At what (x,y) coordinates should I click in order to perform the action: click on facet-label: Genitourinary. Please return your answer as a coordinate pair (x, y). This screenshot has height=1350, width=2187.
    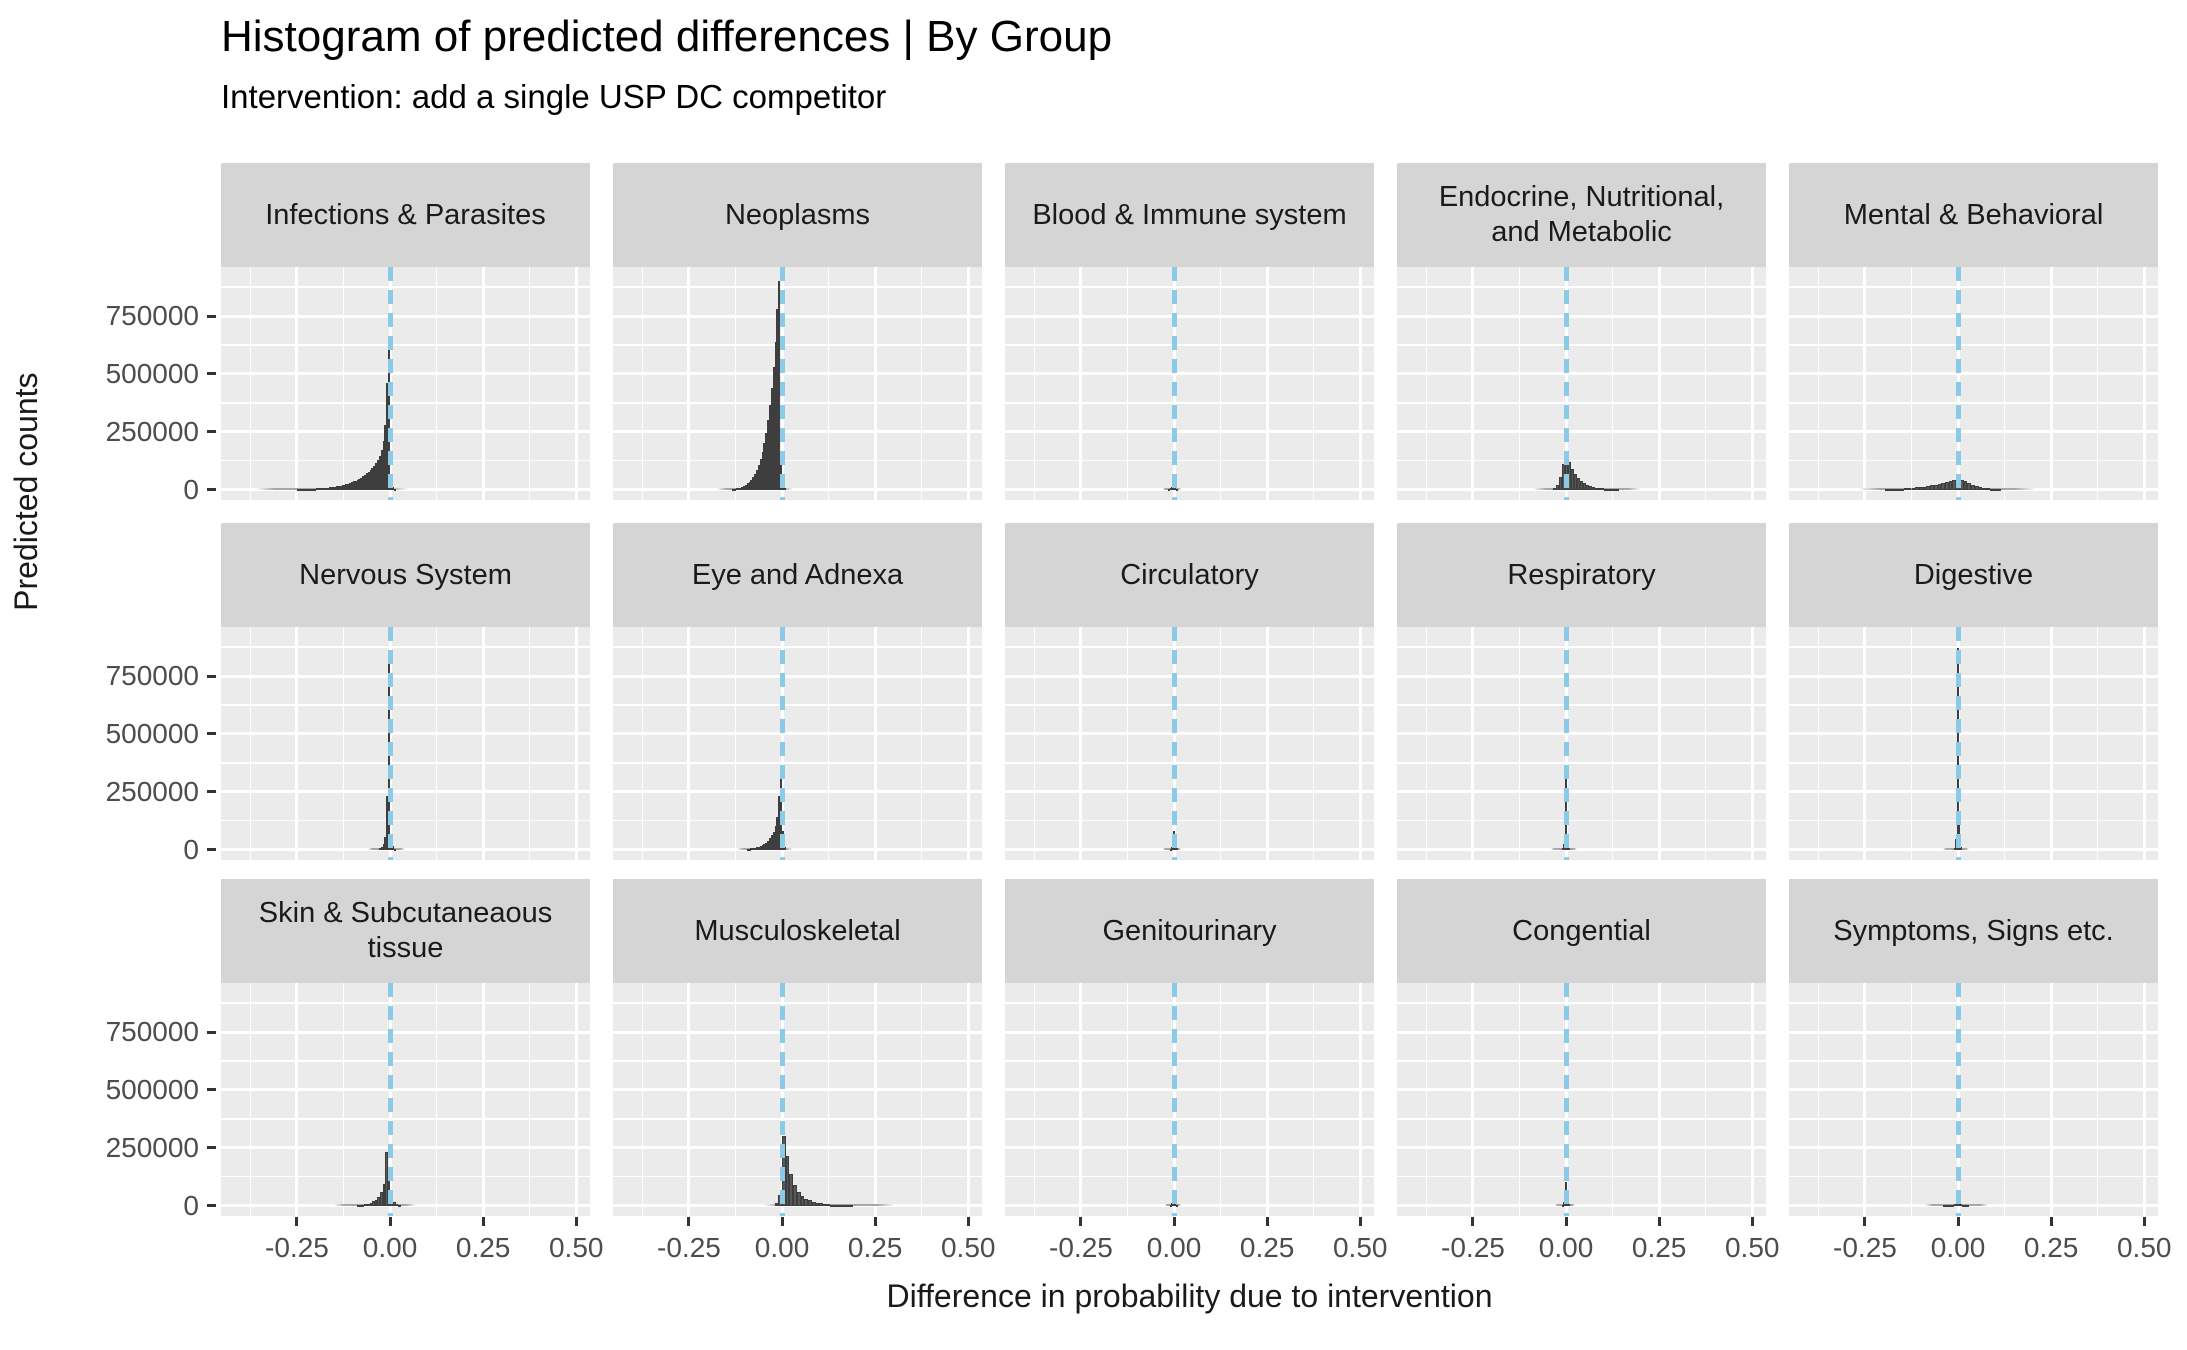
    Looking at the image, I should click on (1189, 930).